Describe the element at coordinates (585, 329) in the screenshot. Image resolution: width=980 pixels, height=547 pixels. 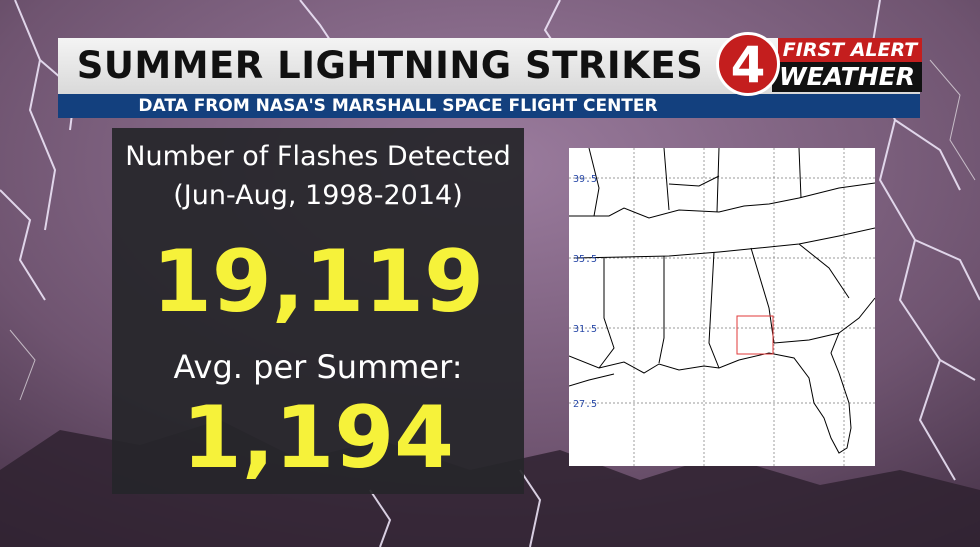
I see `lat-label: 31.5` at that location.